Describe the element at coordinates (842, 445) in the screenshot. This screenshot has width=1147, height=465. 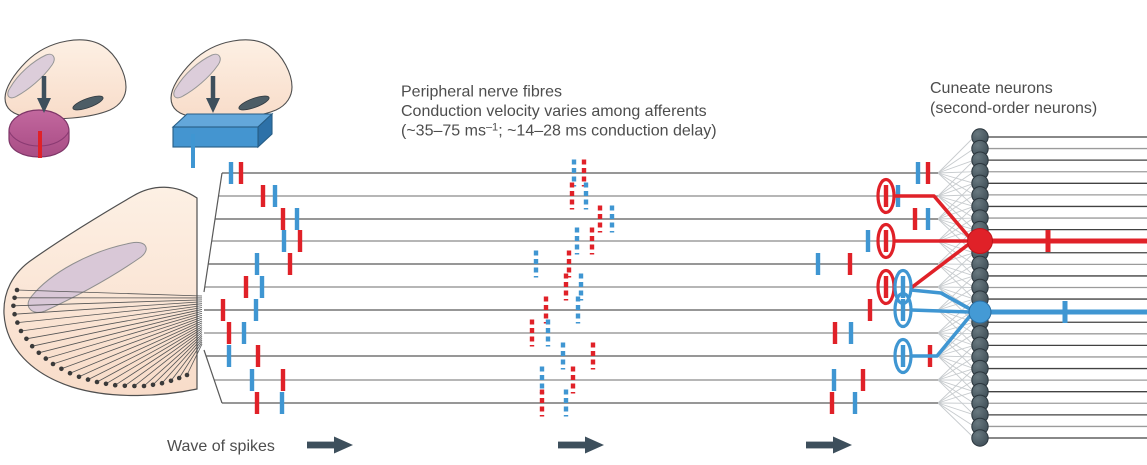
I see `wave-arrow-head` at that location.